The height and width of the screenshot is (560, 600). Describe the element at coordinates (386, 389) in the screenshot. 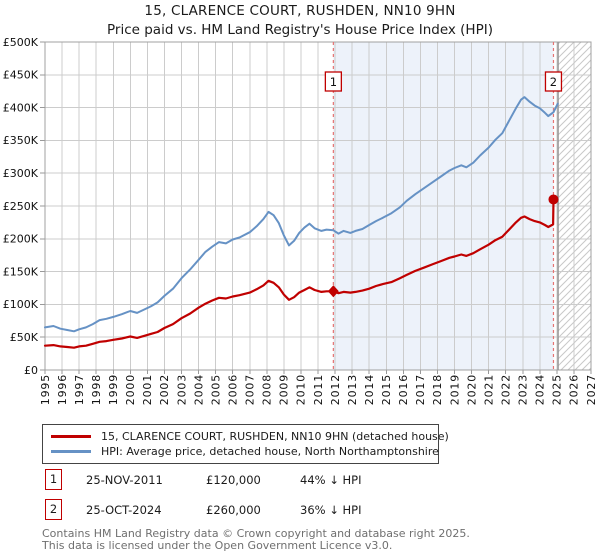

I see `svg-text: 2015` at that location.